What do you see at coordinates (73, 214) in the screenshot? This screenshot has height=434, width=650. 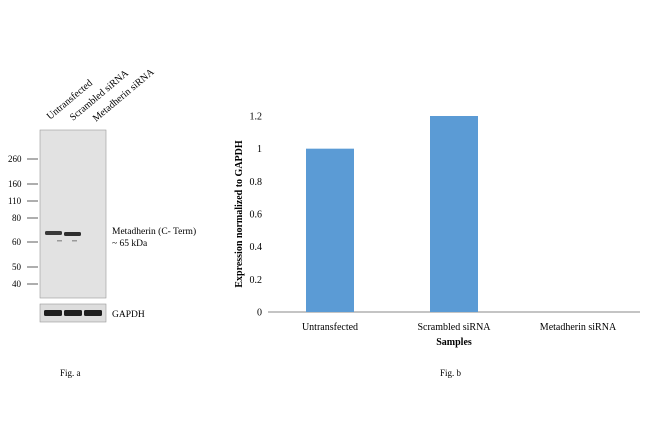 I see `blot-membrane` at bounding box center [73, 214].